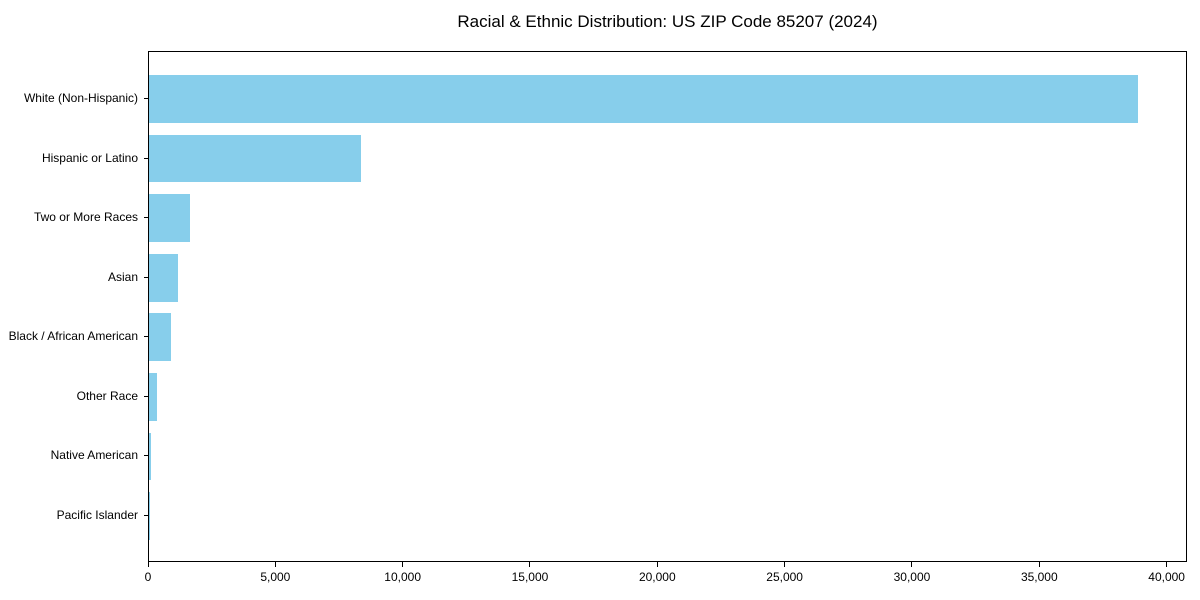 The image size is (1200, 600). What do you see at coordinates (85, 217) in the screenshot?
I see `y-tick-label: Two or More Races` at bounding box center [85, 217].